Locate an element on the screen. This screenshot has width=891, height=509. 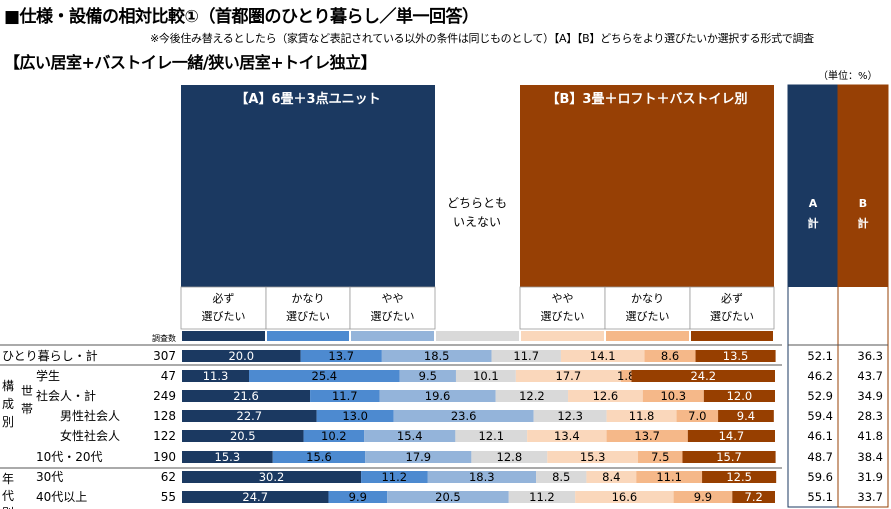
row-n-6: 190 is located at coordinates (164, 457).